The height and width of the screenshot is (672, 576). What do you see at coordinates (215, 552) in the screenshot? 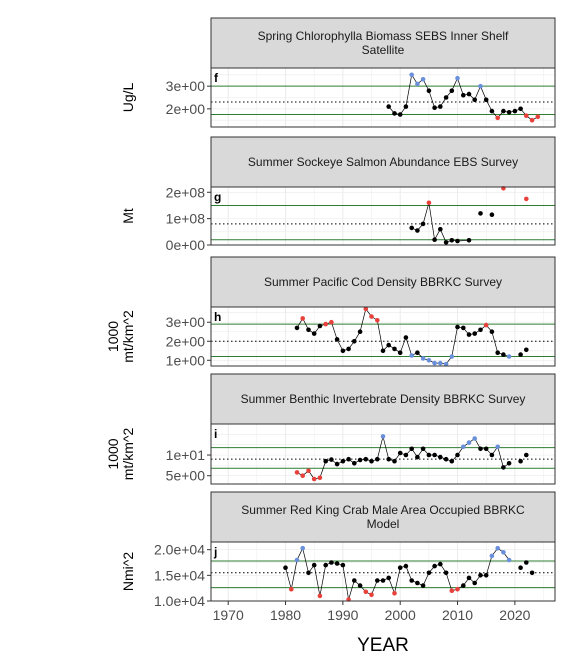
I see `panel-letter: j` at bounding box center [215, 552].